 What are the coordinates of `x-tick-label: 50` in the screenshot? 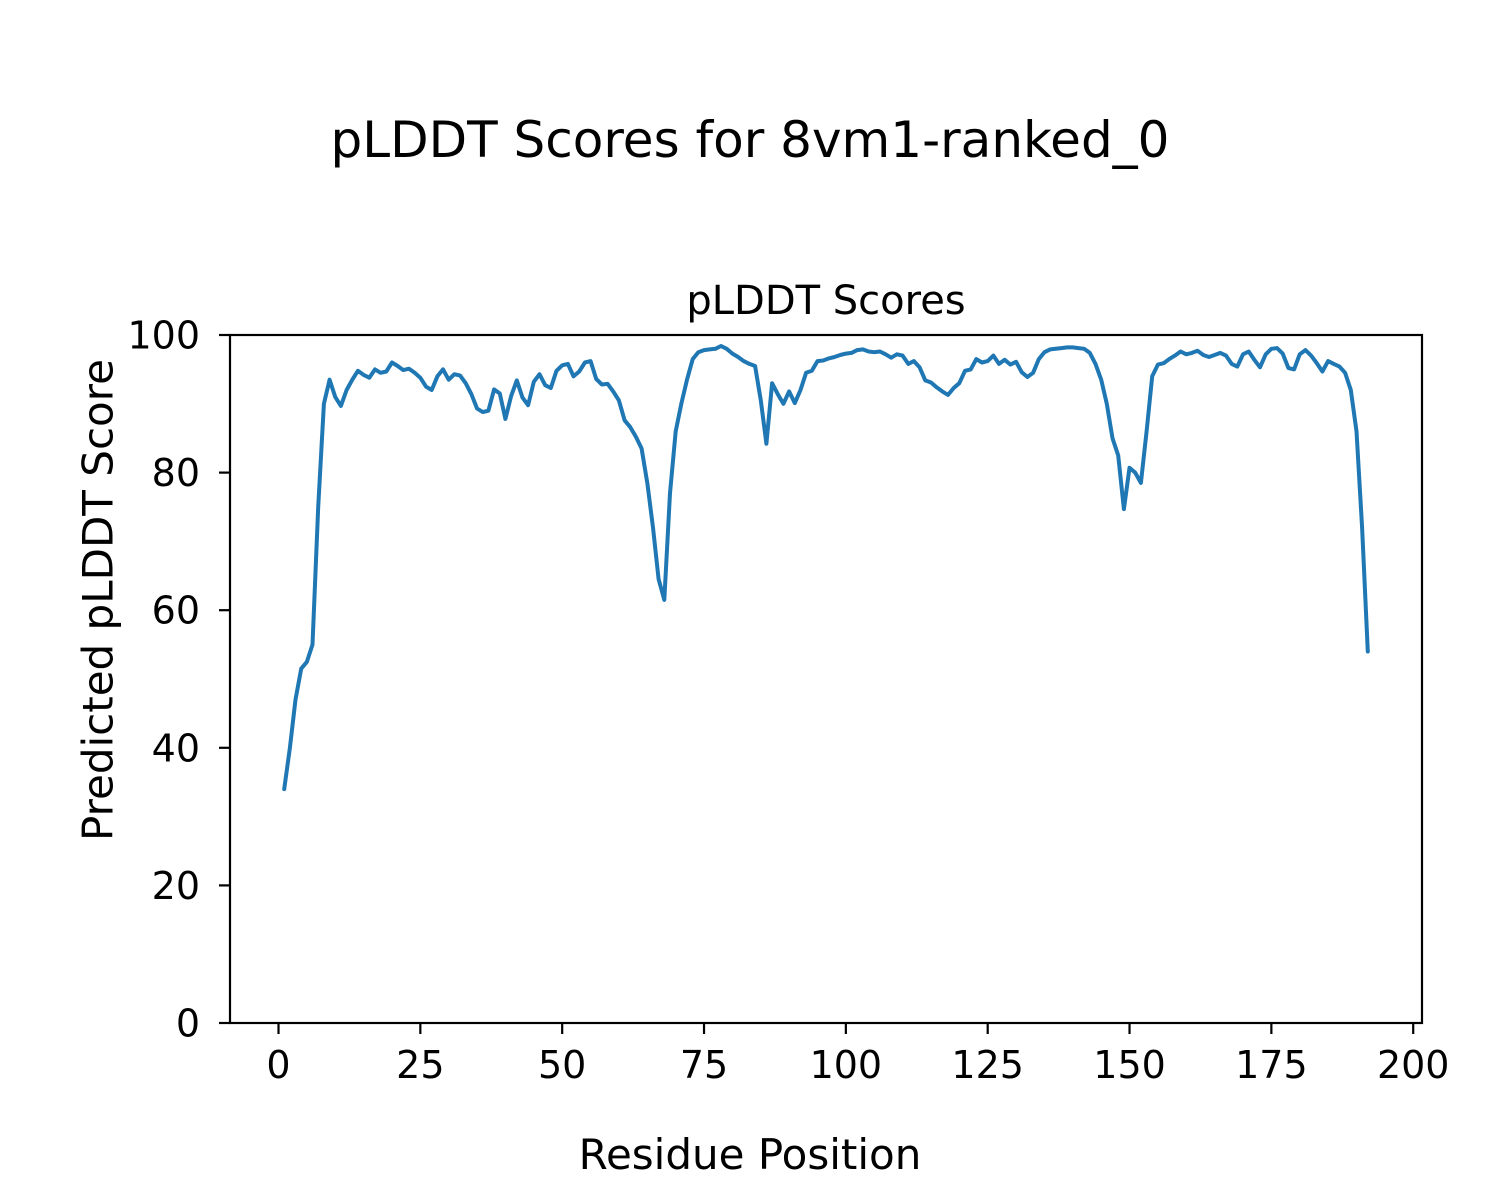 It's located at (562, 1065).